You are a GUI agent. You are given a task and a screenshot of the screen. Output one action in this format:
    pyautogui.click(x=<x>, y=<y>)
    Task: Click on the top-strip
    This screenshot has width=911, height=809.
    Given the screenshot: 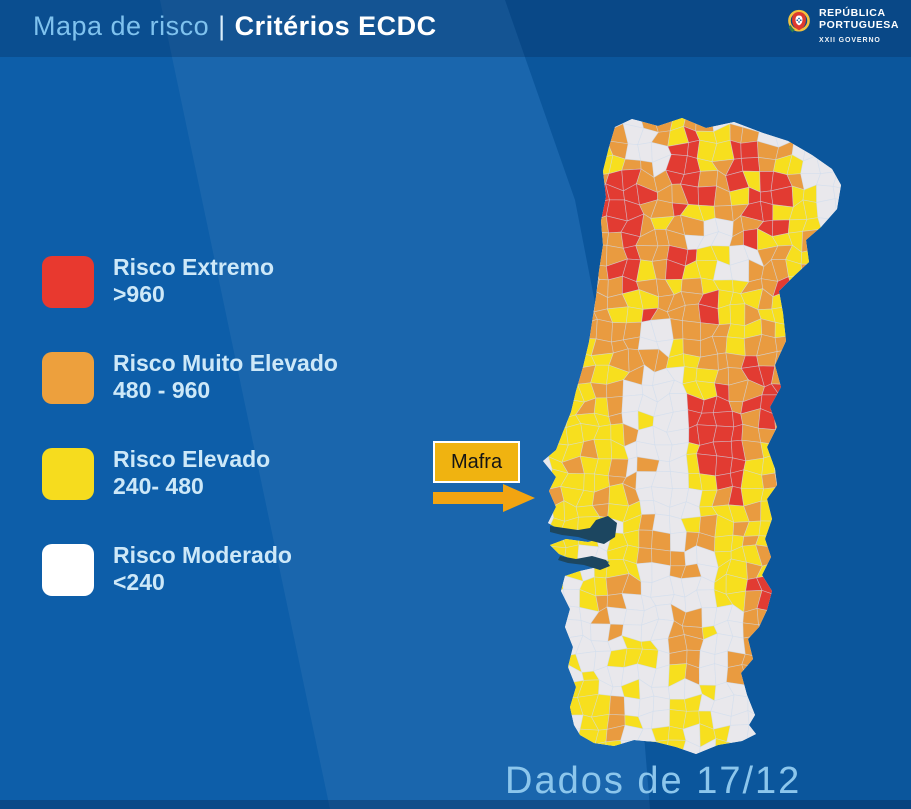 What is the action you would take?
    pyautogui.click(x=455, y=28)
    